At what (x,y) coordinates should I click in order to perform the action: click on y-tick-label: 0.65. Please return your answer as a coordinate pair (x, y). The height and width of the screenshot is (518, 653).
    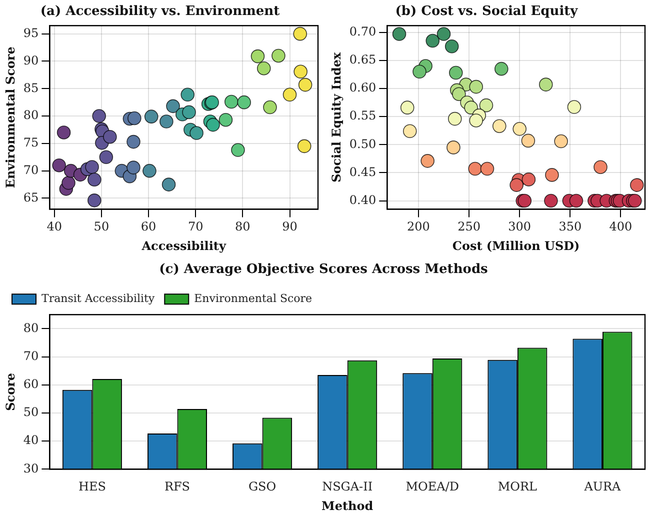
    Looking at the image, I should click on (362, 59).